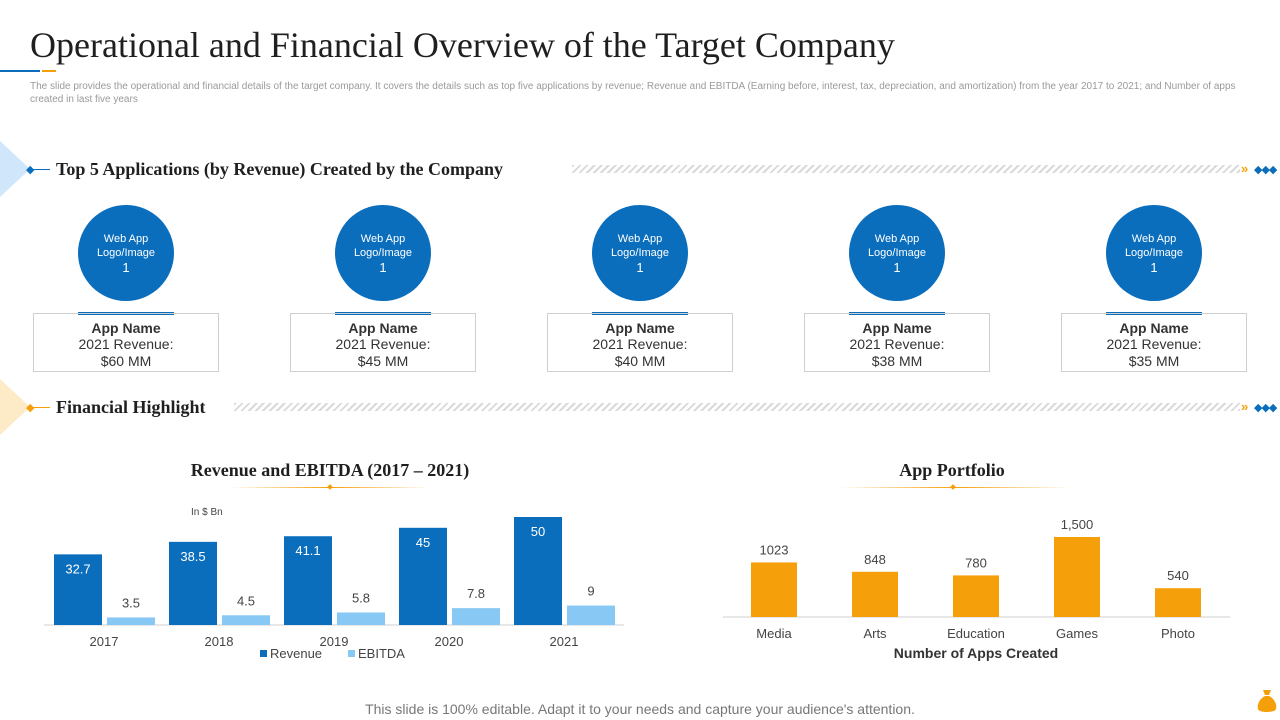 The image size is (1280, 720). I want to click on legend-label-revenue: Revenue, so click(296, 653).